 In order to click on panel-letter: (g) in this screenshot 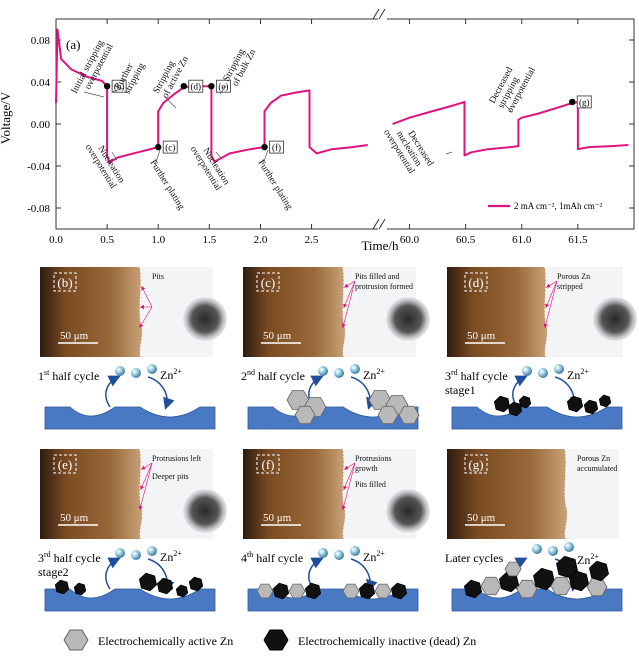, I will do `click(475, 464)`.